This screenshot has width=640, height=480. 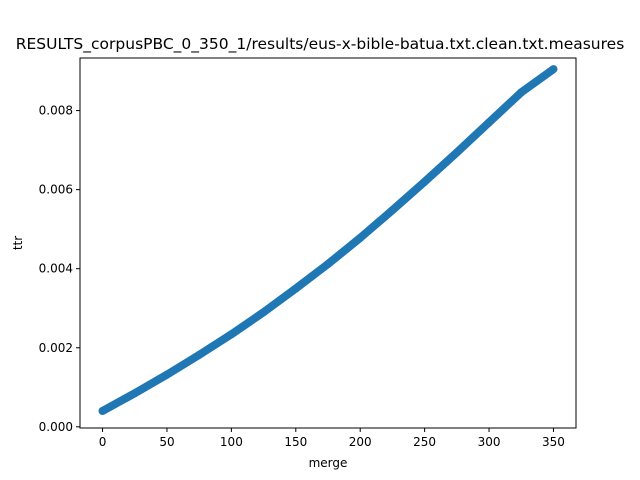 I want to click on y-tick-label: 0.002, so click(x=56, y=348).